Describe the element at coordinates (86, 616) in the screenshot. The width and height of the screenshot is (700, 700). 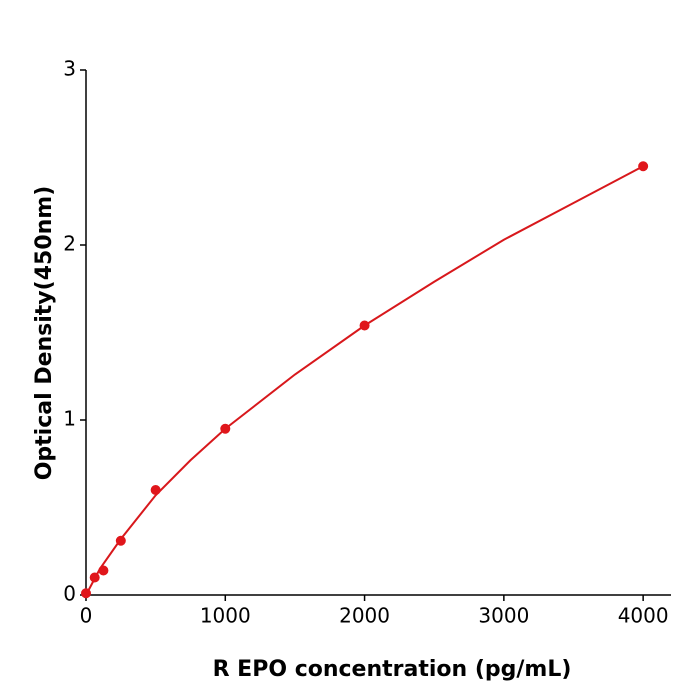
I see `x-tick-label: 0` at that location.